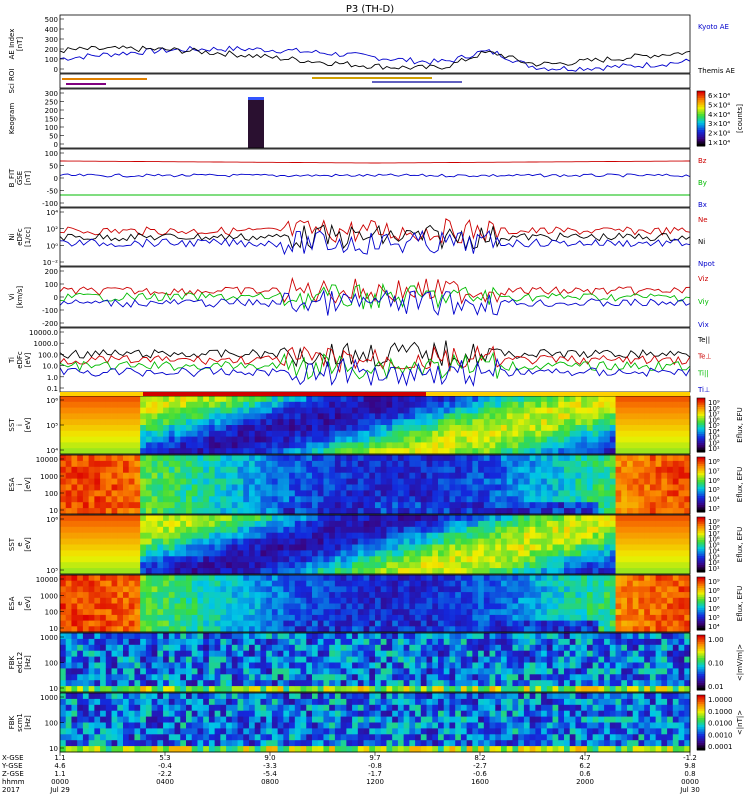 The height and width of the screenshot is (800, 750). Describe the element at coordinates (703, 279) in the screenshot. I see `legend-entry: Viz` at that location.